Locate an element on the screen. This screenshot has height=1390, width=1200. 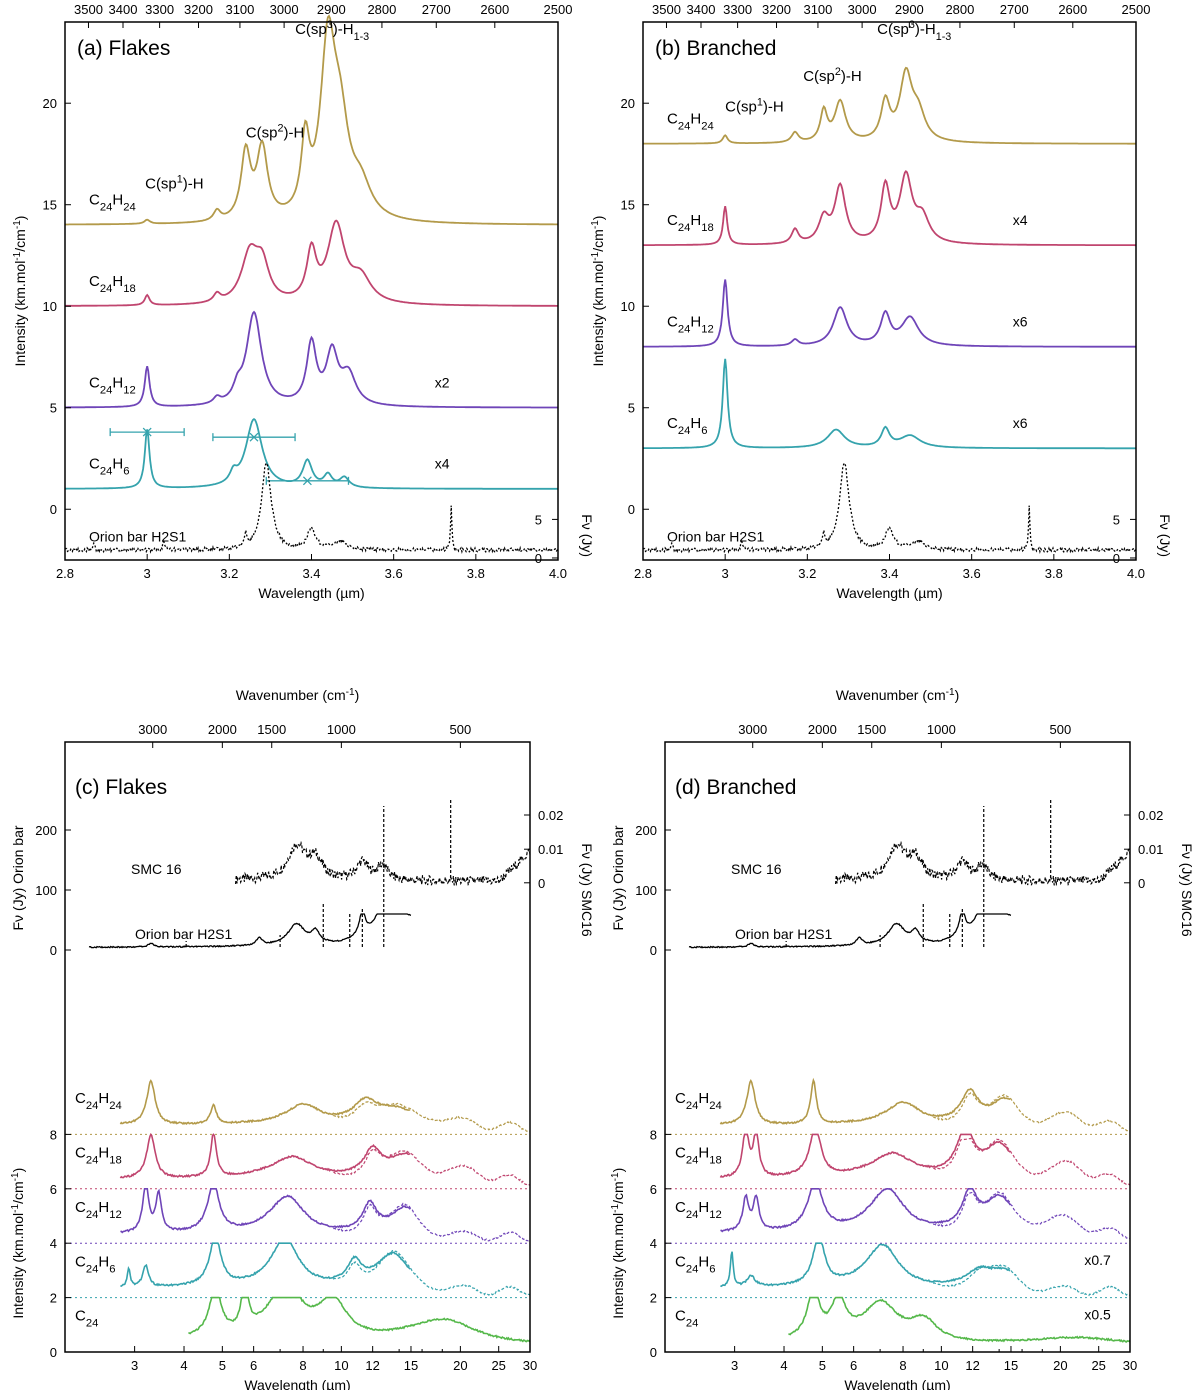
y2-tick-label: 5 is located at coordinates (1116, 519).